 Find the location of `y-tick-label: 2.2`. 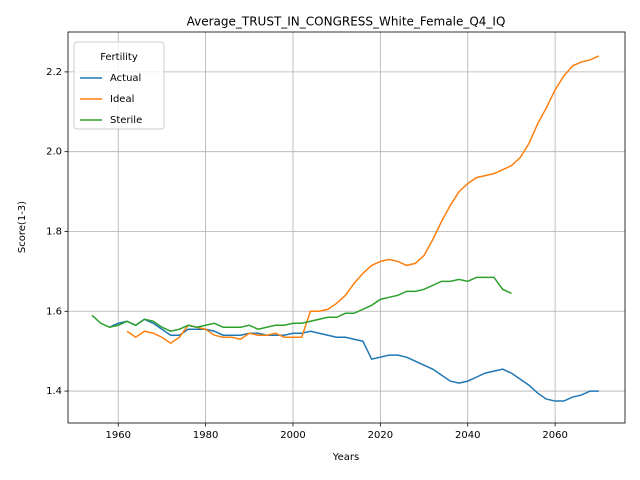

y-tick-label: 2.2 is located at coordinates (54, 72).